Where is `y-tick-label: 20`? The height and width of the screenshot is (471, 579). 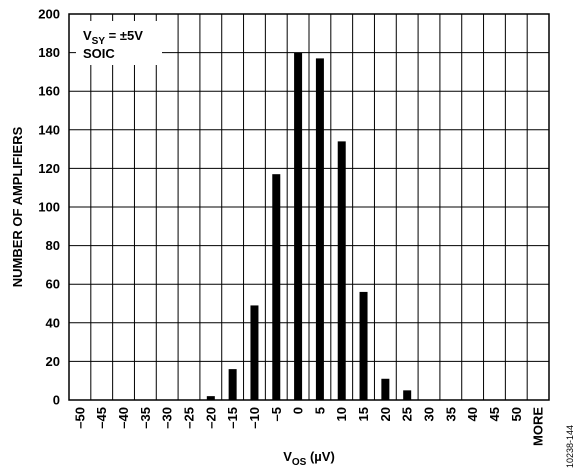 y-tick-label: 20 is located at coordinates (53, 361).